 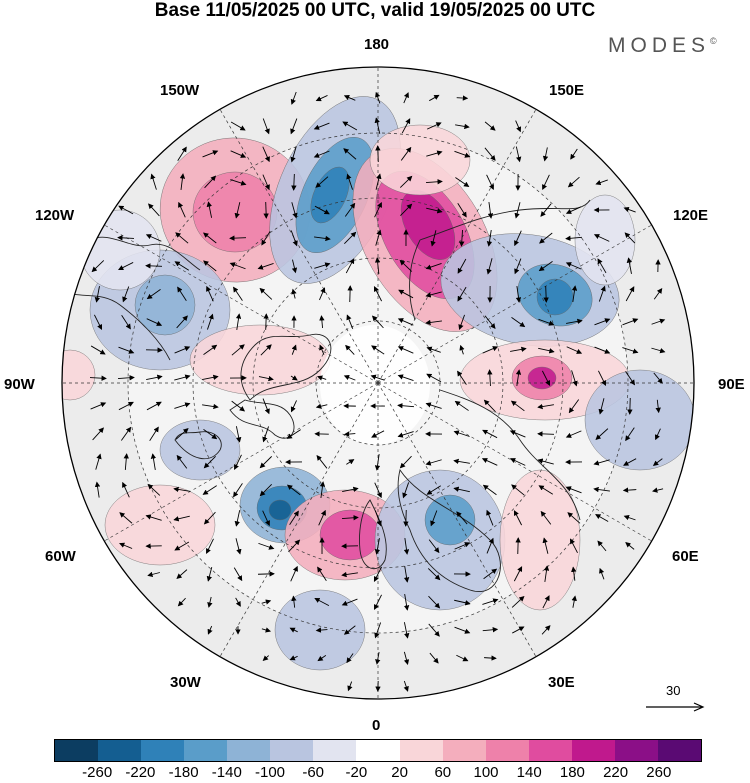 What do you see at coordinates (567, 90) in the screenshot?
I see `lon-label-150e: 150E` at bounding box center [567, 90].